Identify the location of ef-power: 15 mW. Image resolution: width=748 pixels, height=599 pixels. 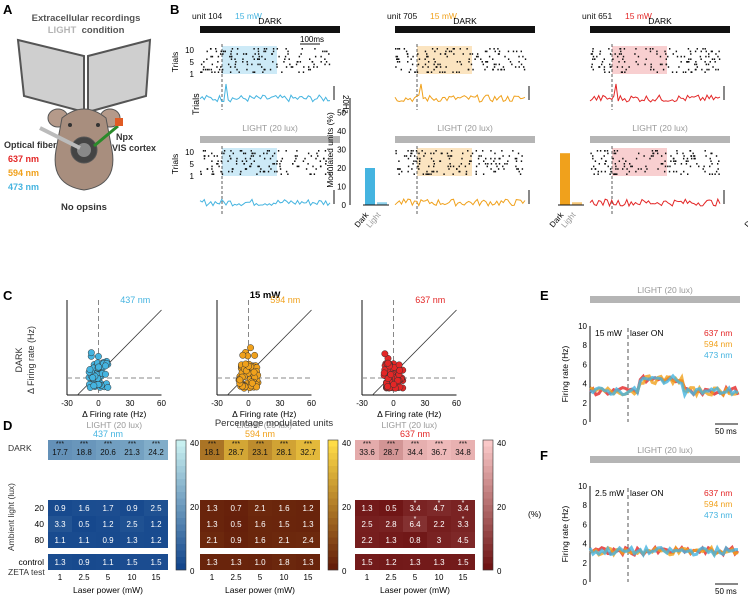
(608, 333).